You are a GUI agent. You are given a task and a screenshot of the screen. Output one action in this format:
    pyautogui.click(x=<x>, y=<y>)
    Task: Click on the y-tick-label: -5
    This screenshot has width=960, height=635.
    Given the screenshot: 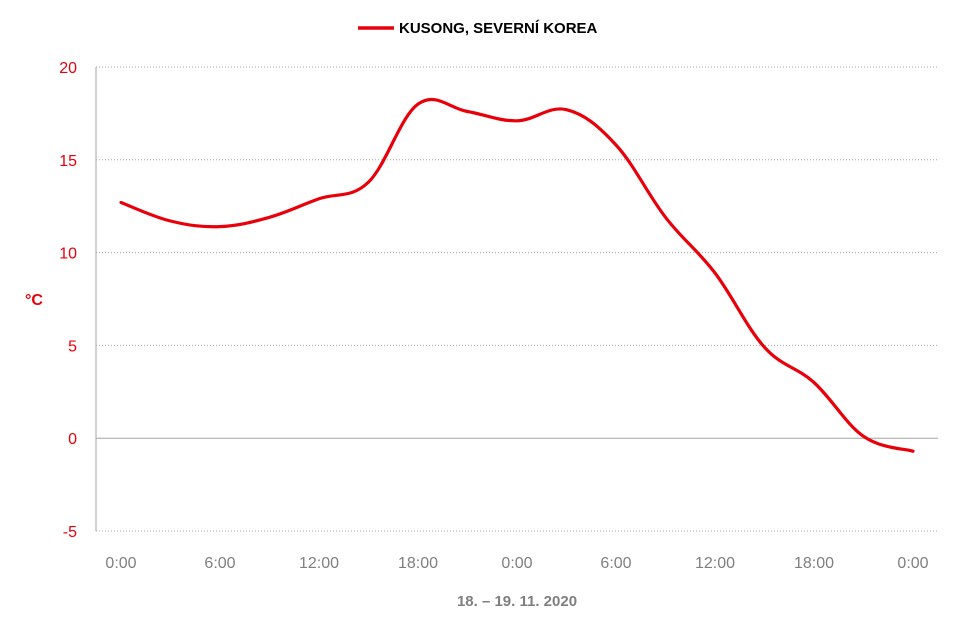 What is the action you would take?
    pyautogui.click(x=70, y=532)
    